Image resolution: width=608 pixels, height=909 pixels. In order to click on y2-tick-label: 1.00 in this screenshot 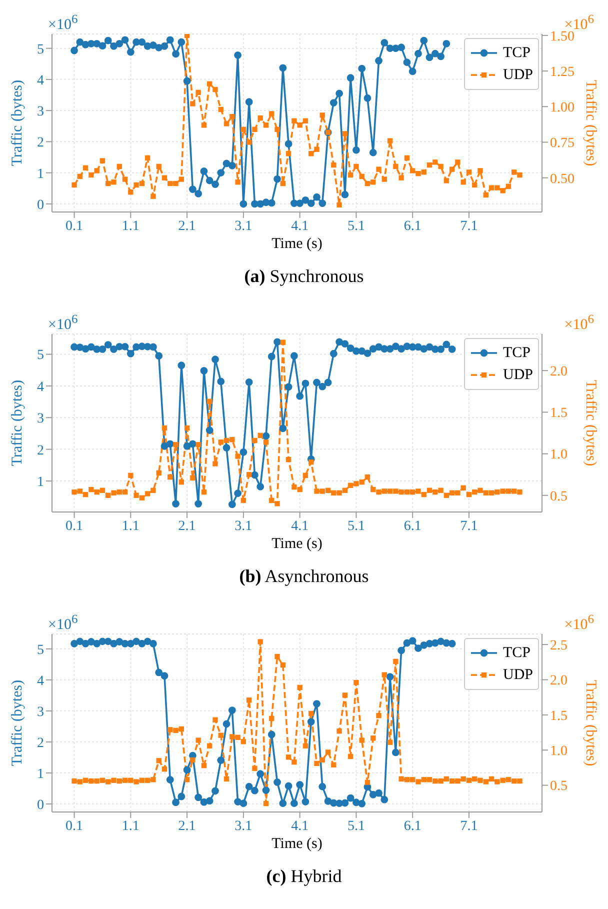, I will do `click(562, 108)`.